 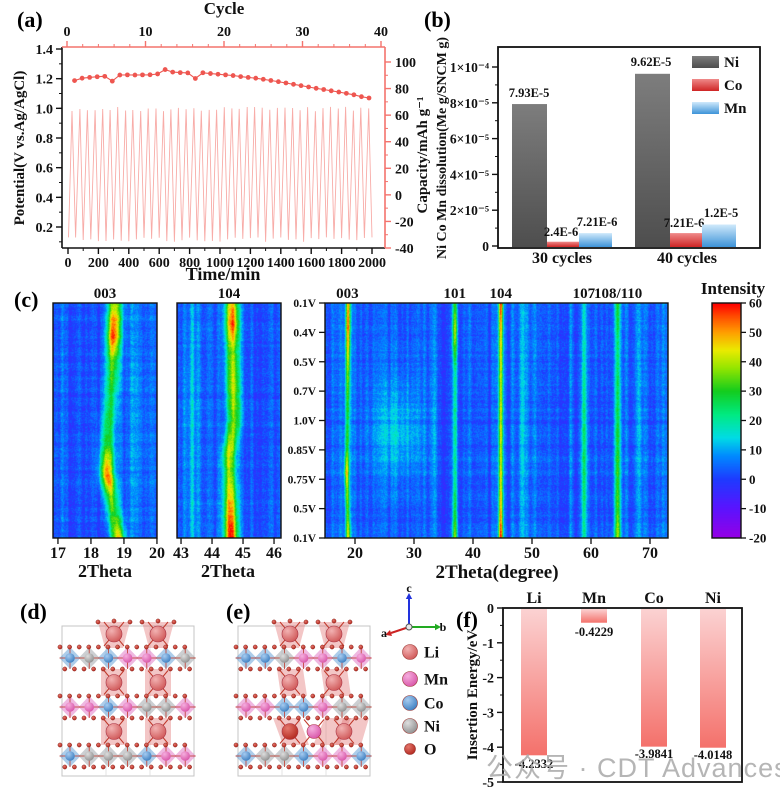 I want to click on bar-value-label: -4.2332, so click(x=534, y=764).